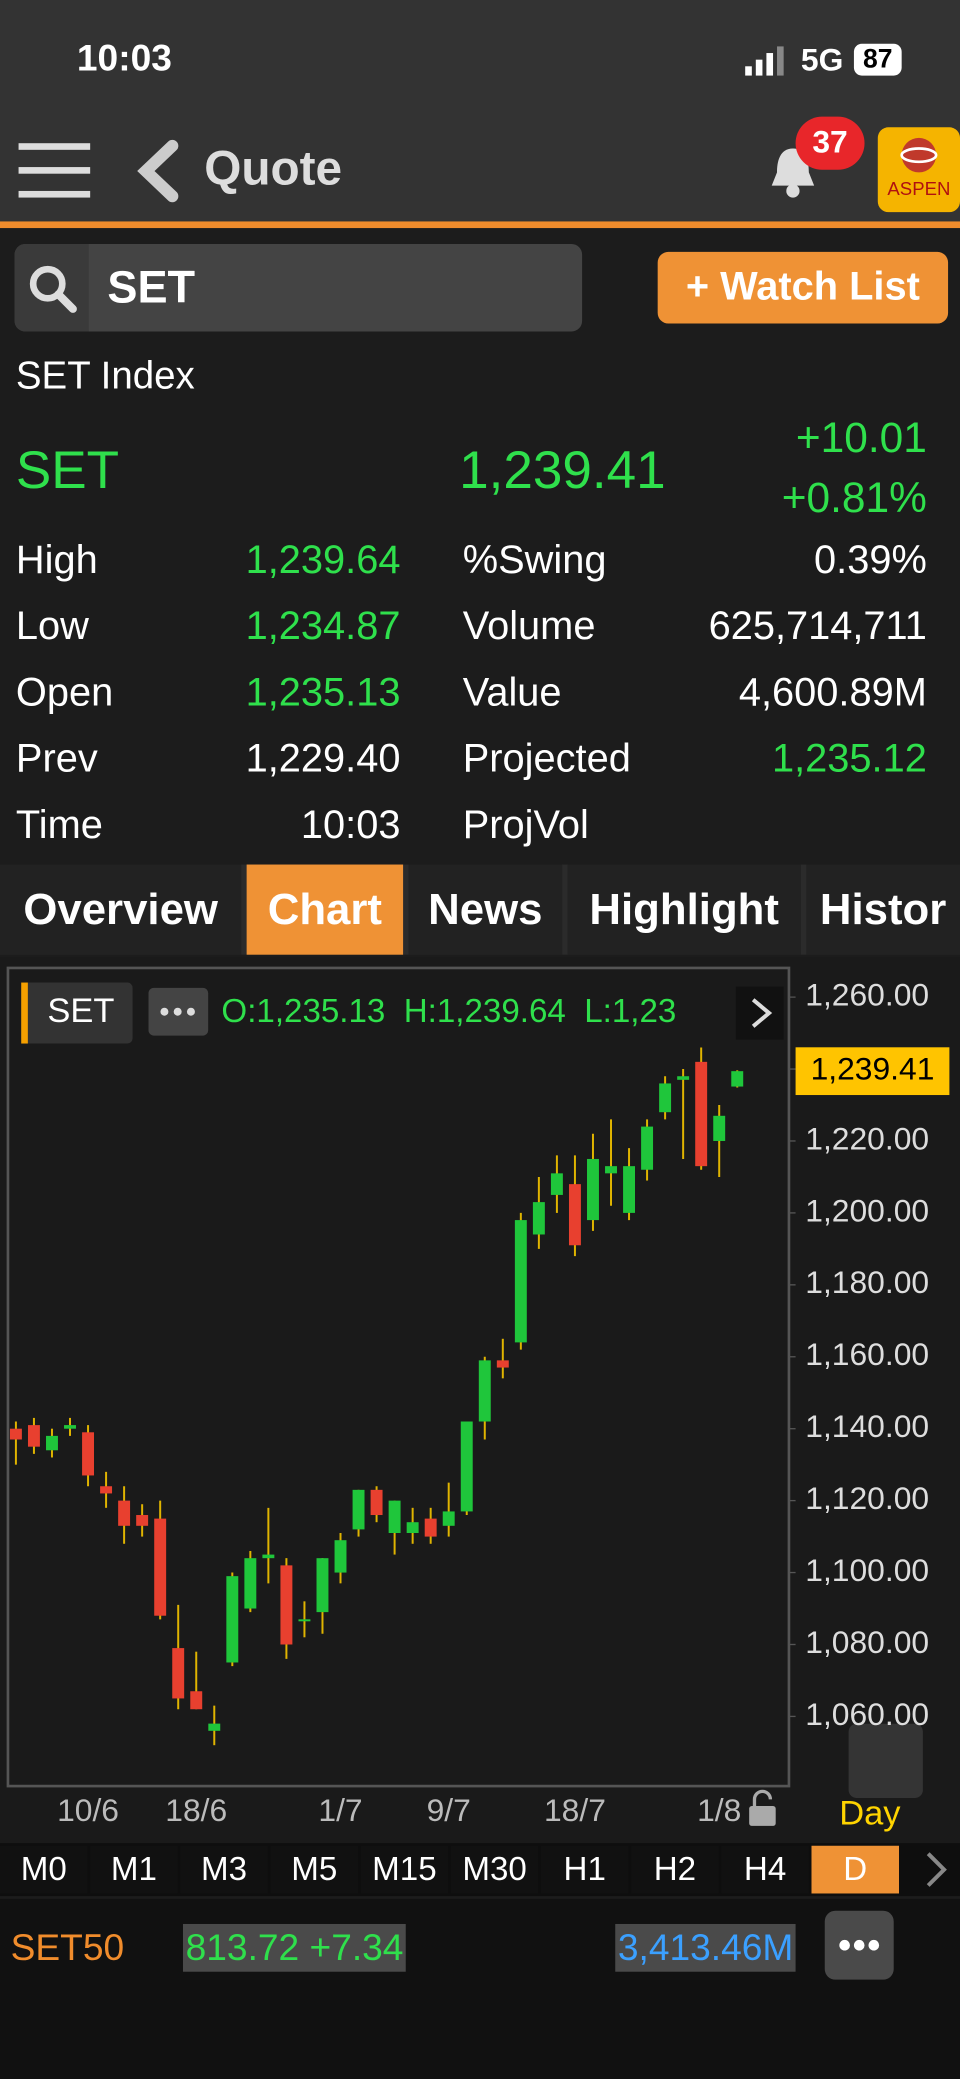 This screenshot has height=2079, width=960. I want to click on stat-label: Low, so click(52, 626).